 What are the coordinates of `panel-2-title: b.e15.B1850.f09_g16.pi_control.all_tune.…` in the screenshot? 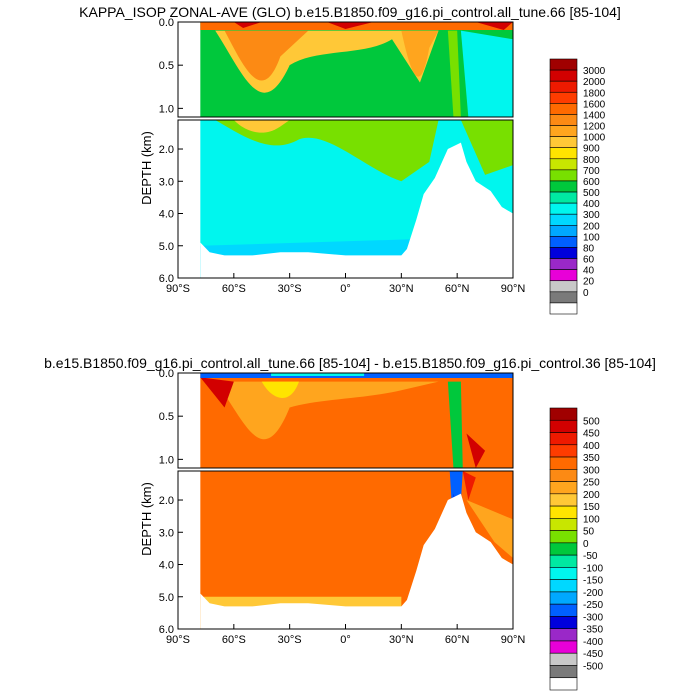 It's located at (350, 363).